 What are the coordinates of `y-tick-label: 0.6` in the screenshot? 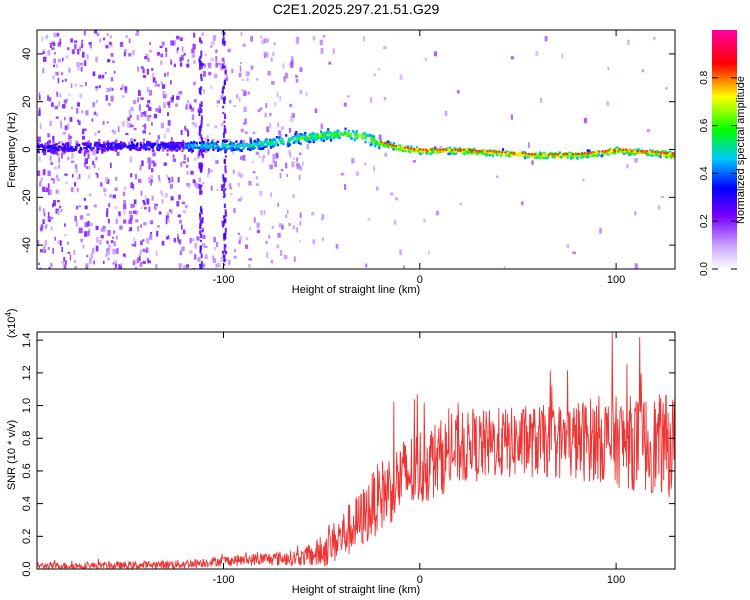 It's located at (27, 470).